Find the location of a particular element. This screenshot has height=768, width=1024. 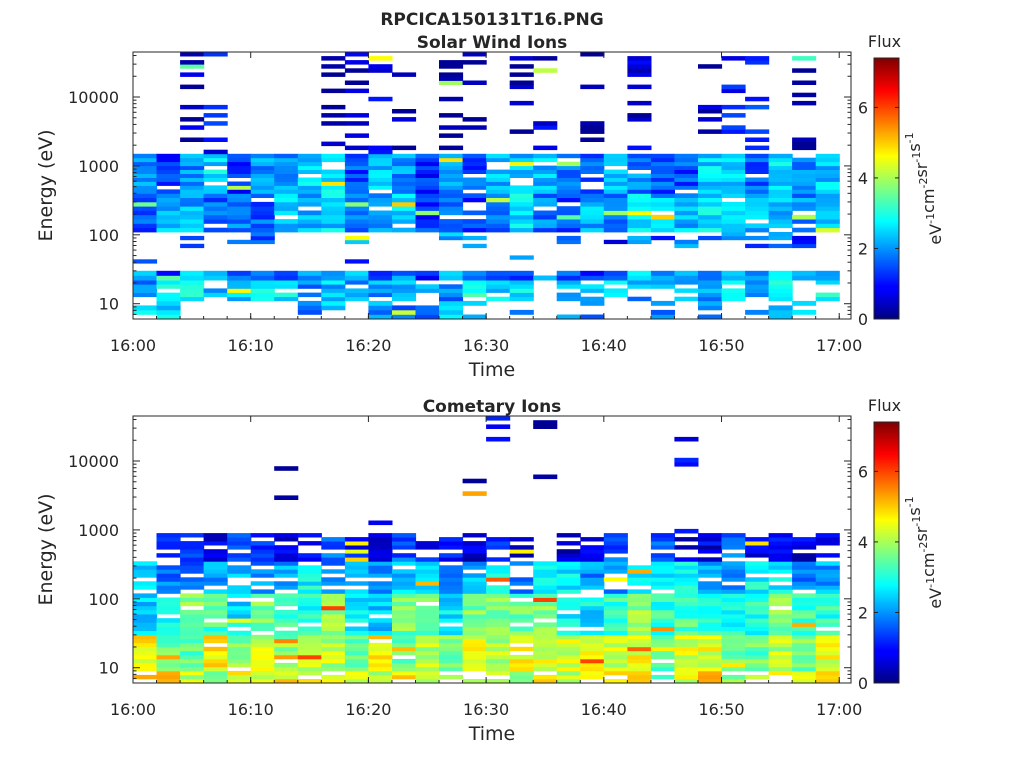

colorbar-tick-label: 6 is located at coordinates (863, 107).